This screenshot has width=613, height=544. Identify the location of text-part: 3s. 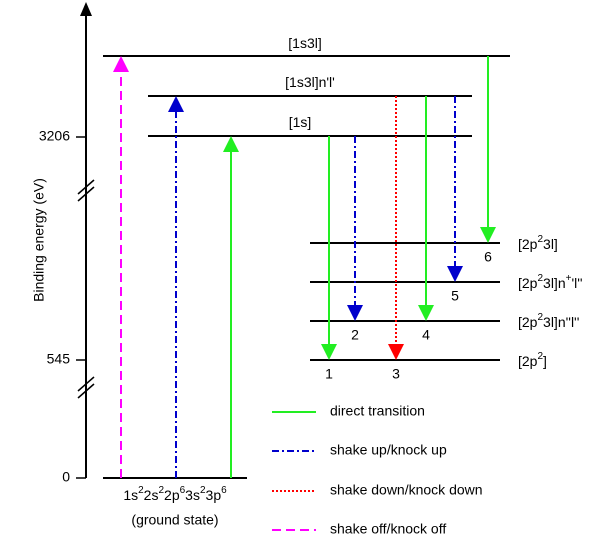
(192, 495).